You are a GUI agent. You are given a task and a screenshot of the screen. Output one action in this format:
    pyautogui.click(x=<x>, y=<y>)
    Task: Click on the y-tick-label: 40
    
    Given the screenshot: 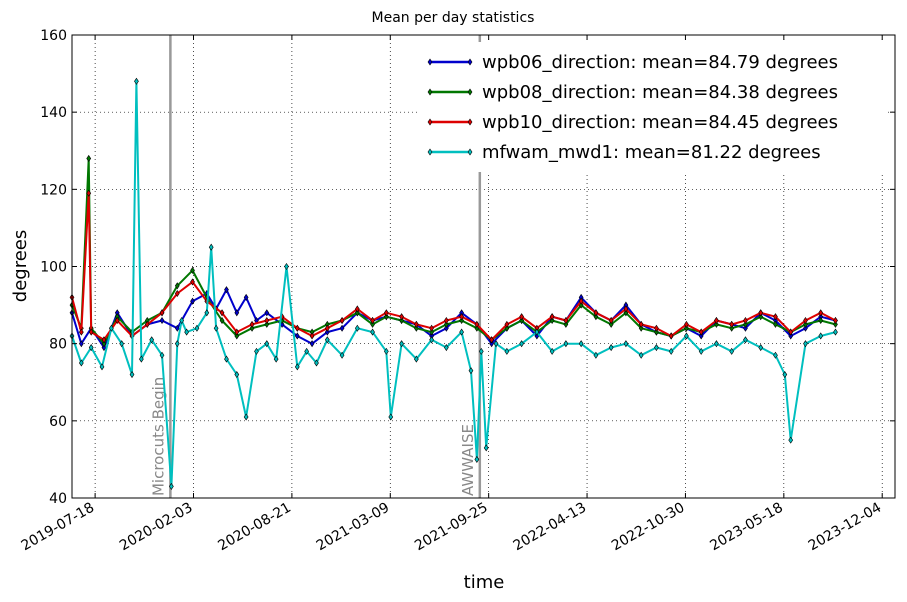 What is the action you would take?
    pyautogui.click(x=58, y=499)
    